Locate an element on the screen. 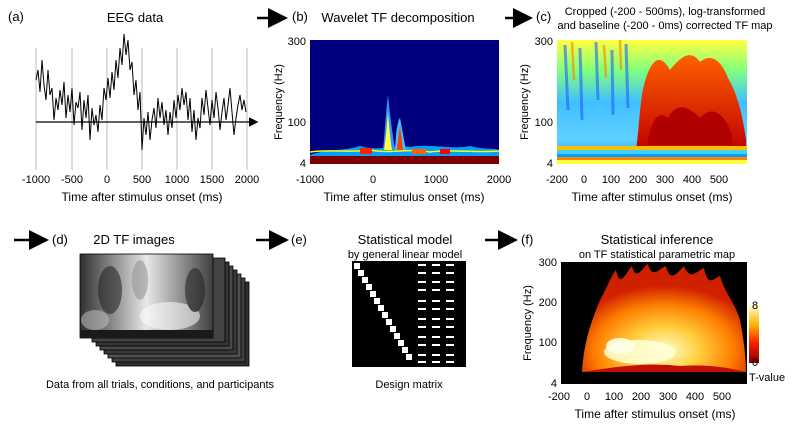 This screenshot has width=799, height=427. panel-a-xticks: -1000 -500 0 500 1000 1500 2000 is located at coordinates (140, 180).